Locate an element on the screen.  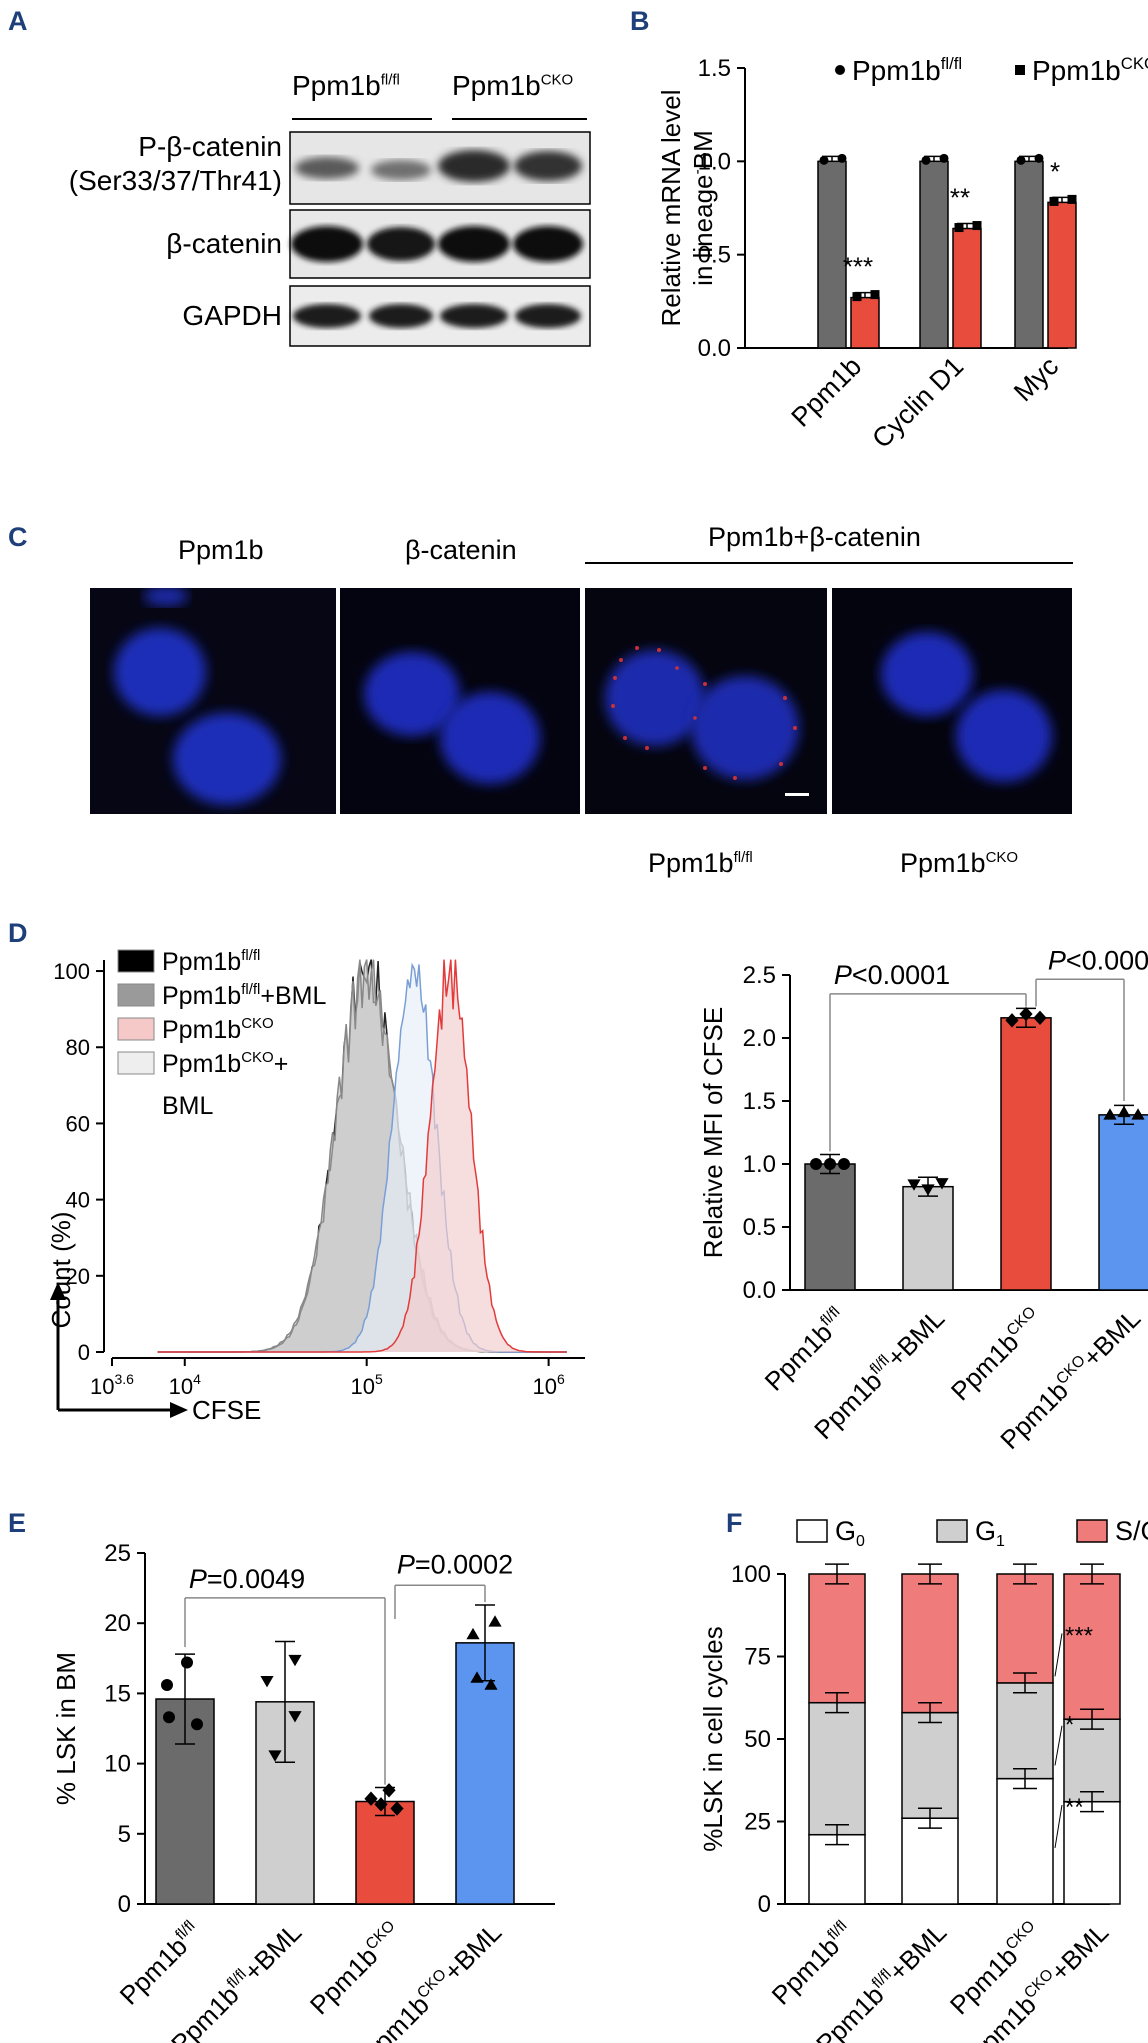
f-legend-swatch is located at coordinates (1092, 1531).